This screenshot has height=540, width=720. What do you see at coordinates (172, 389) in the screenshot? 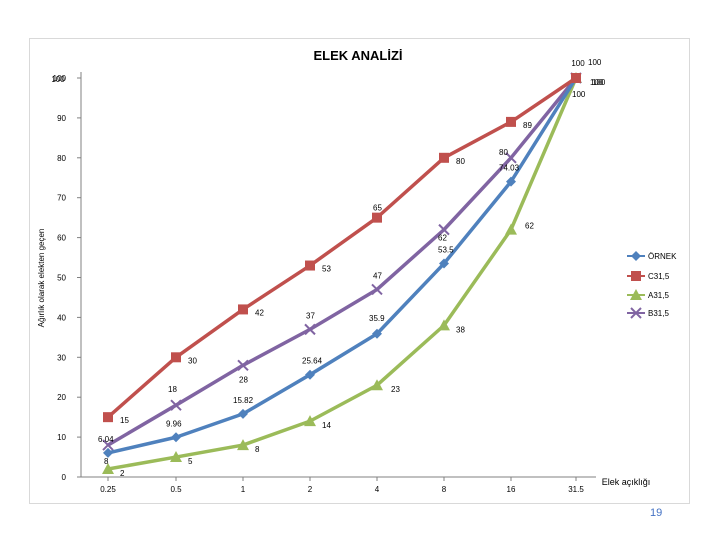
I see `data-label: 18` at bounding box center [172, 389].